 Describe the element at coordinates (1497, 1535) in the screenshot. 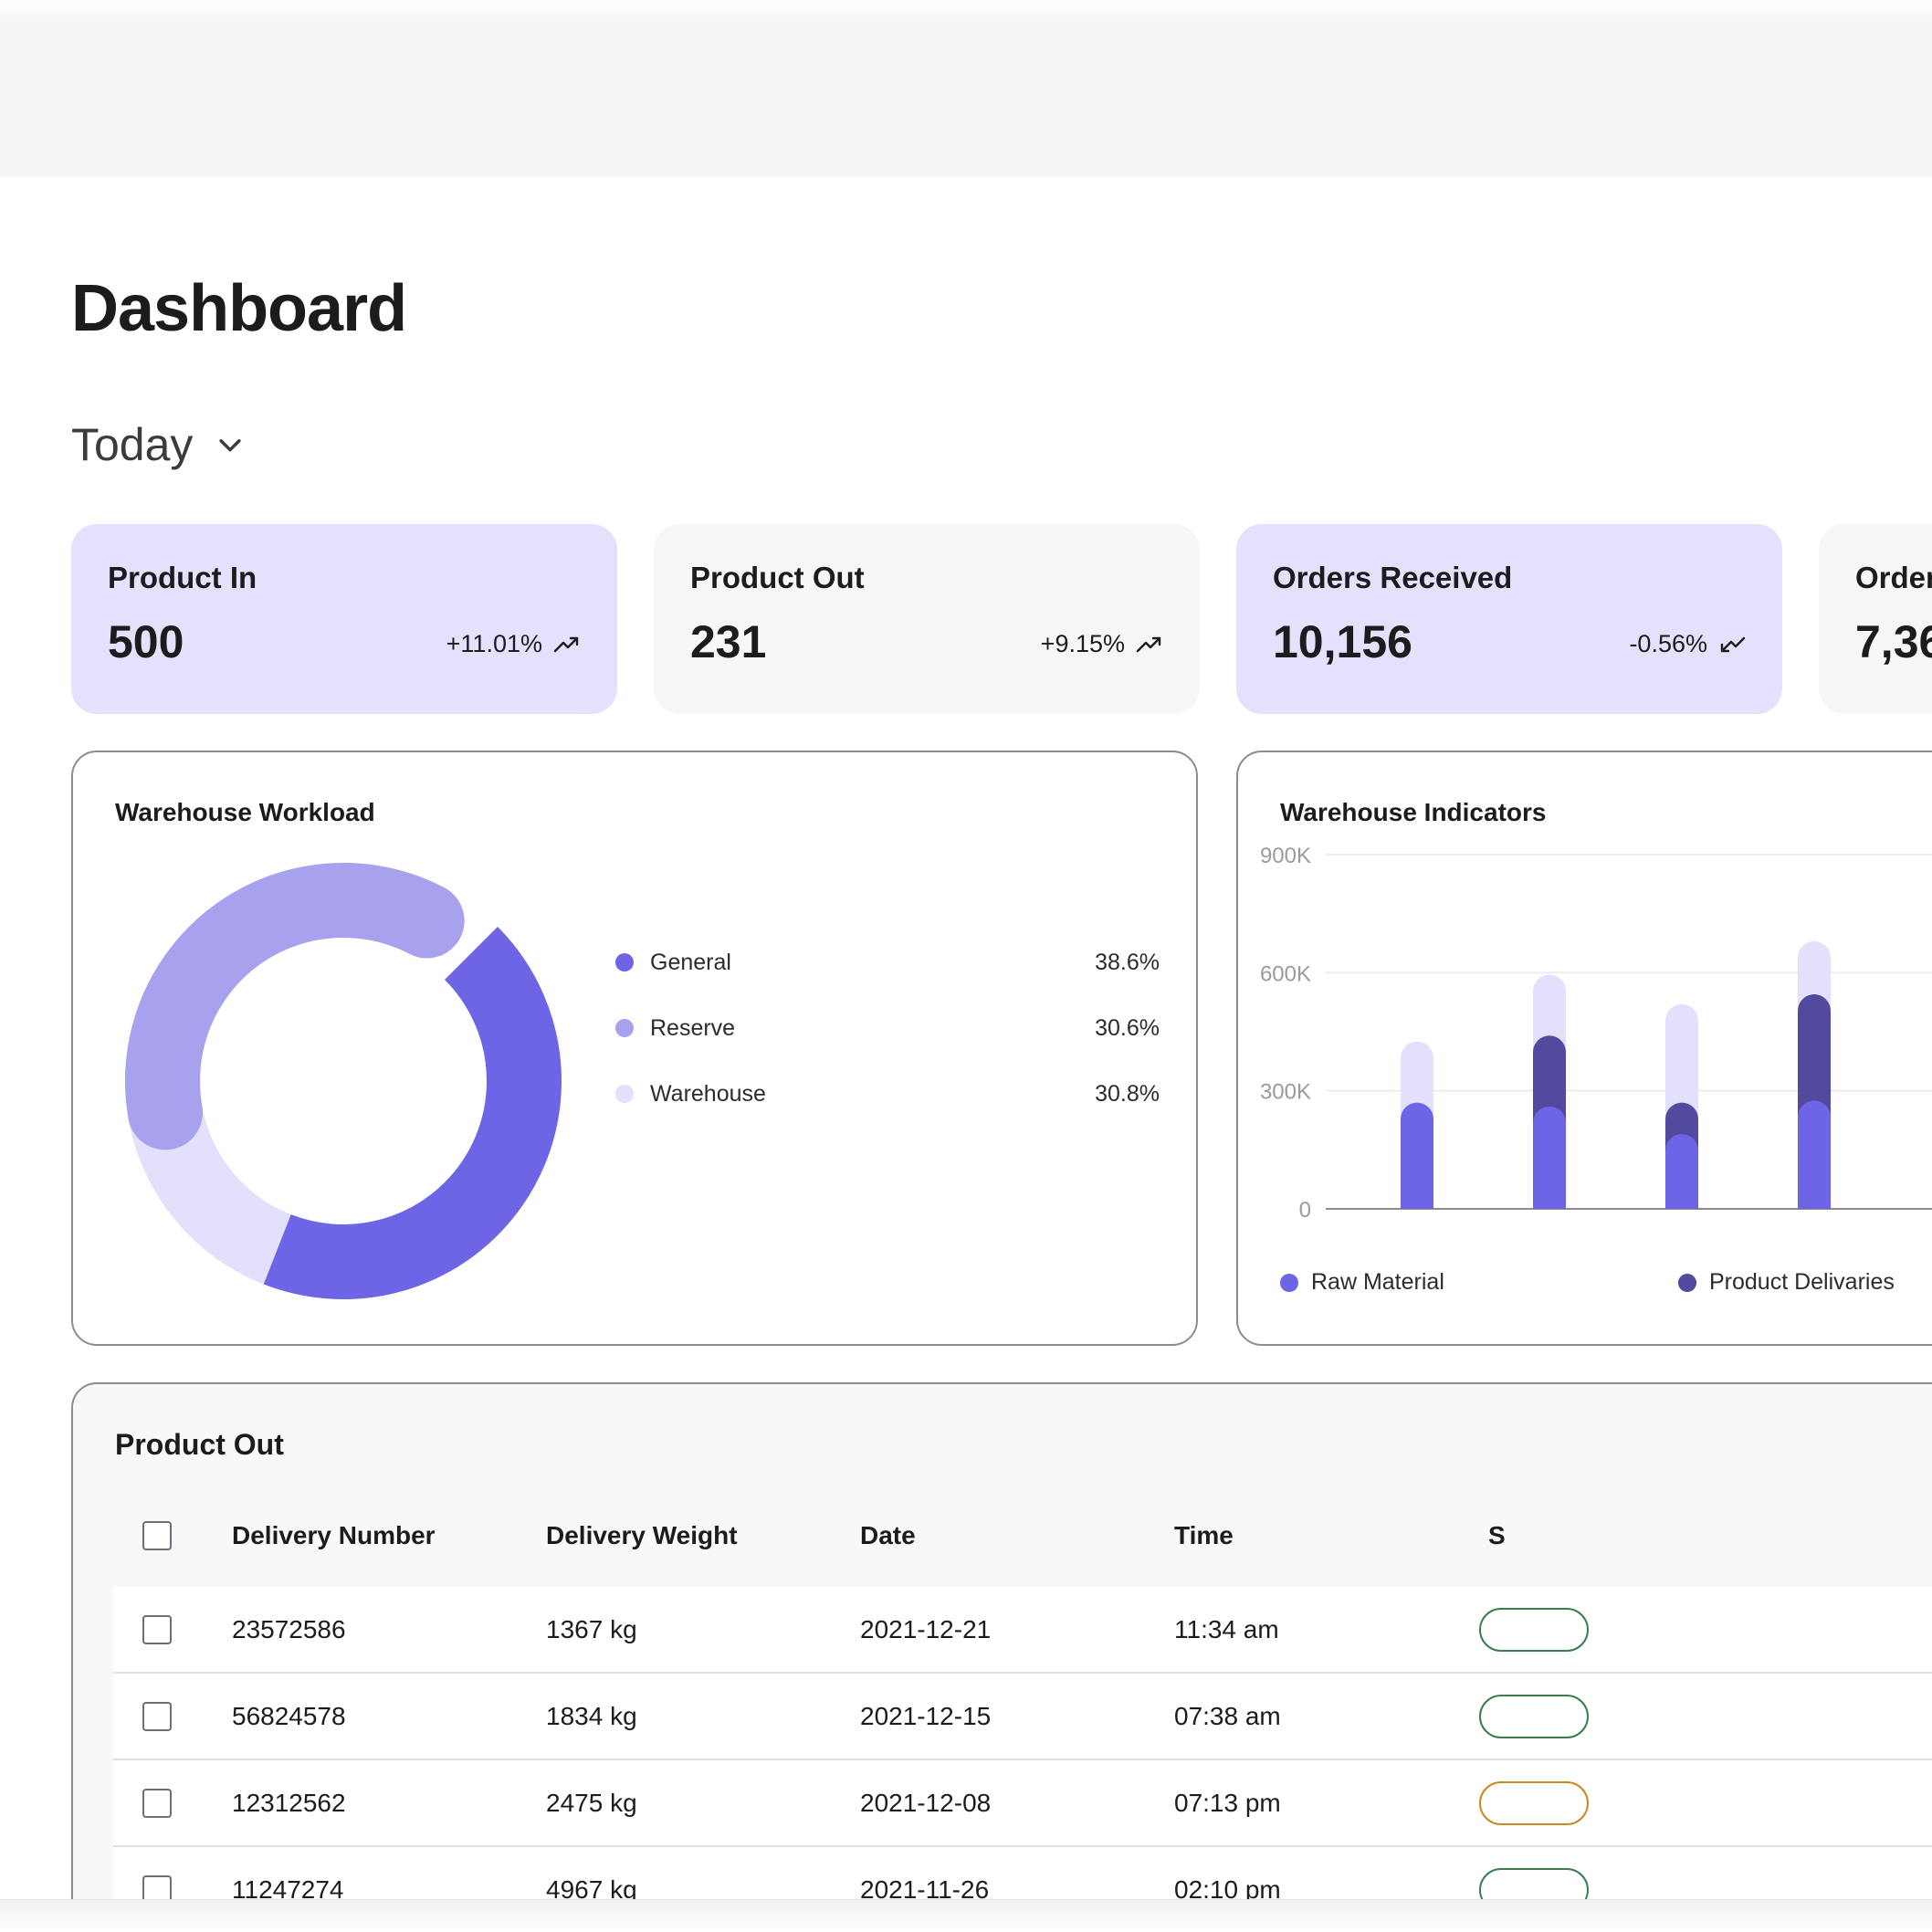

I see `column-header-status: S` at that location.